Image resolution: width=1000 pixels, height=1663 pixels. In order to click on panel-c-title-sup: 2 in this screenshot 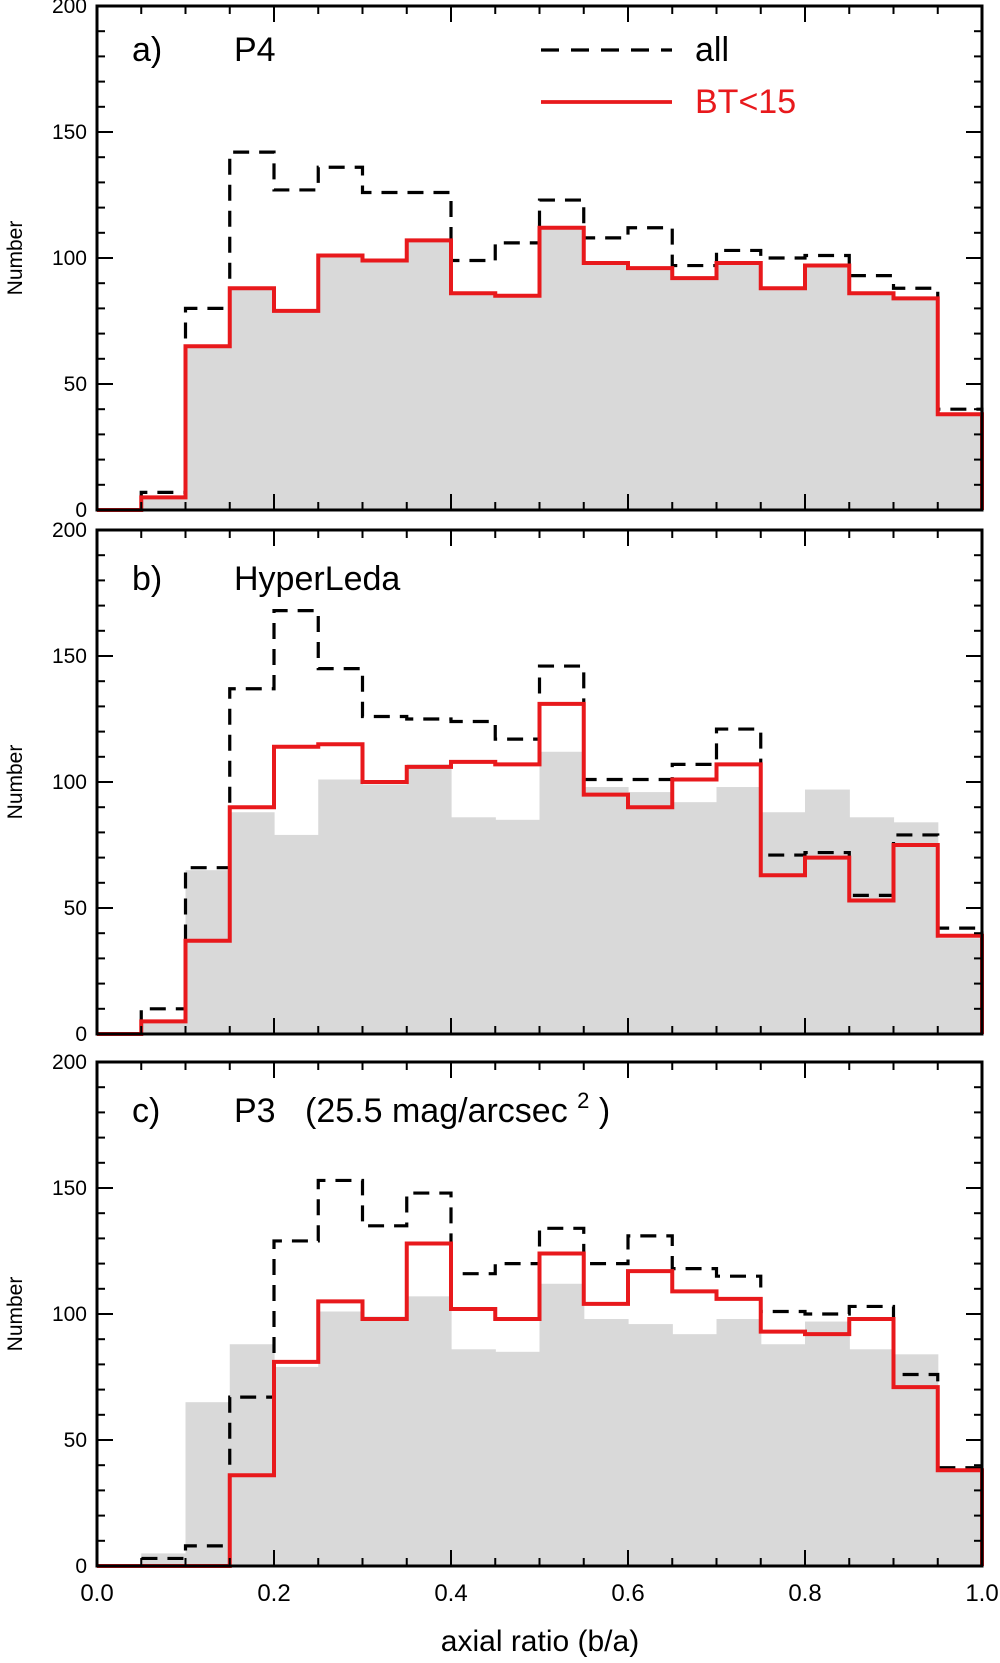, I will do `click(583, 1100)`.